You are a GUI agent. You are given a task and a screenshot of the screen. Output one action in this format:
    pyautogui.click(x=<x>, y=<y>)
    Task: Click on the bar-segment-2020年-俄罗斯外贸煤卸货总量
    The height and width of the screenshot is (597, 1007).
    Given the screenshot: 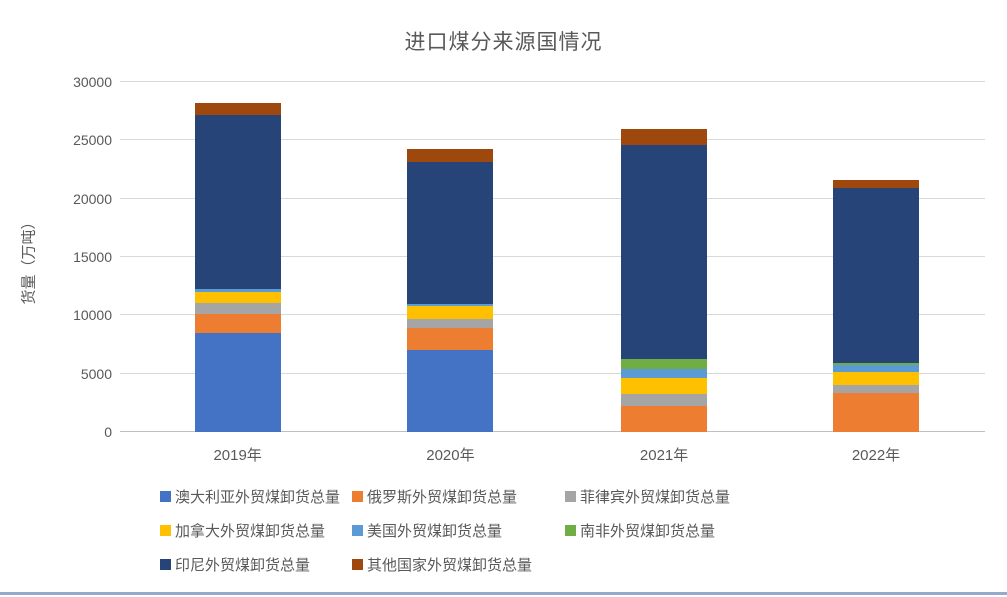 What is the action you would take?
    pyautogui.click(x=450, y=339)
    